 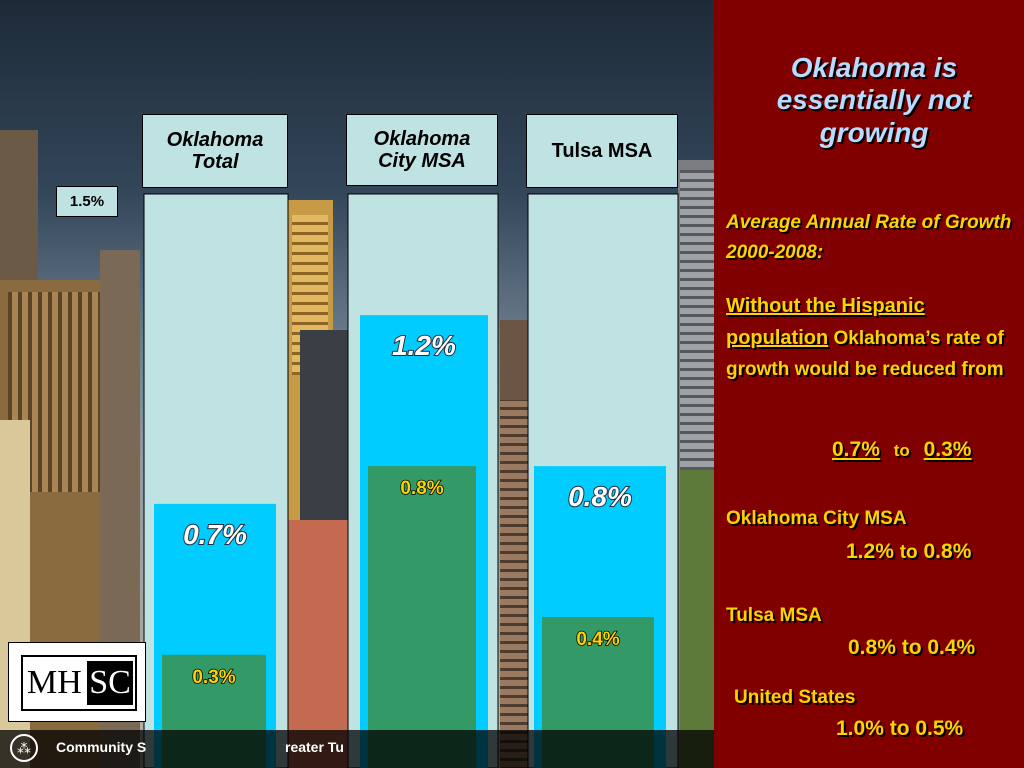 I want to click on footer-text-left: Community S, so click(x=101, y=747).